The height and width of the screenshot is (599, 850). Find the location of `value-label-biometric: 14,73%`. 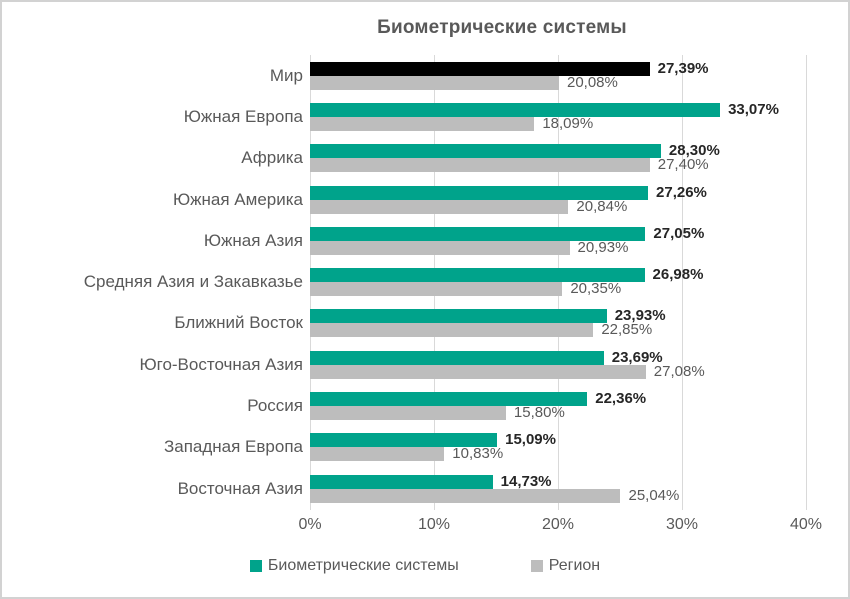

value-label-biometric: 14,73% is located at coordinates (526, 481).